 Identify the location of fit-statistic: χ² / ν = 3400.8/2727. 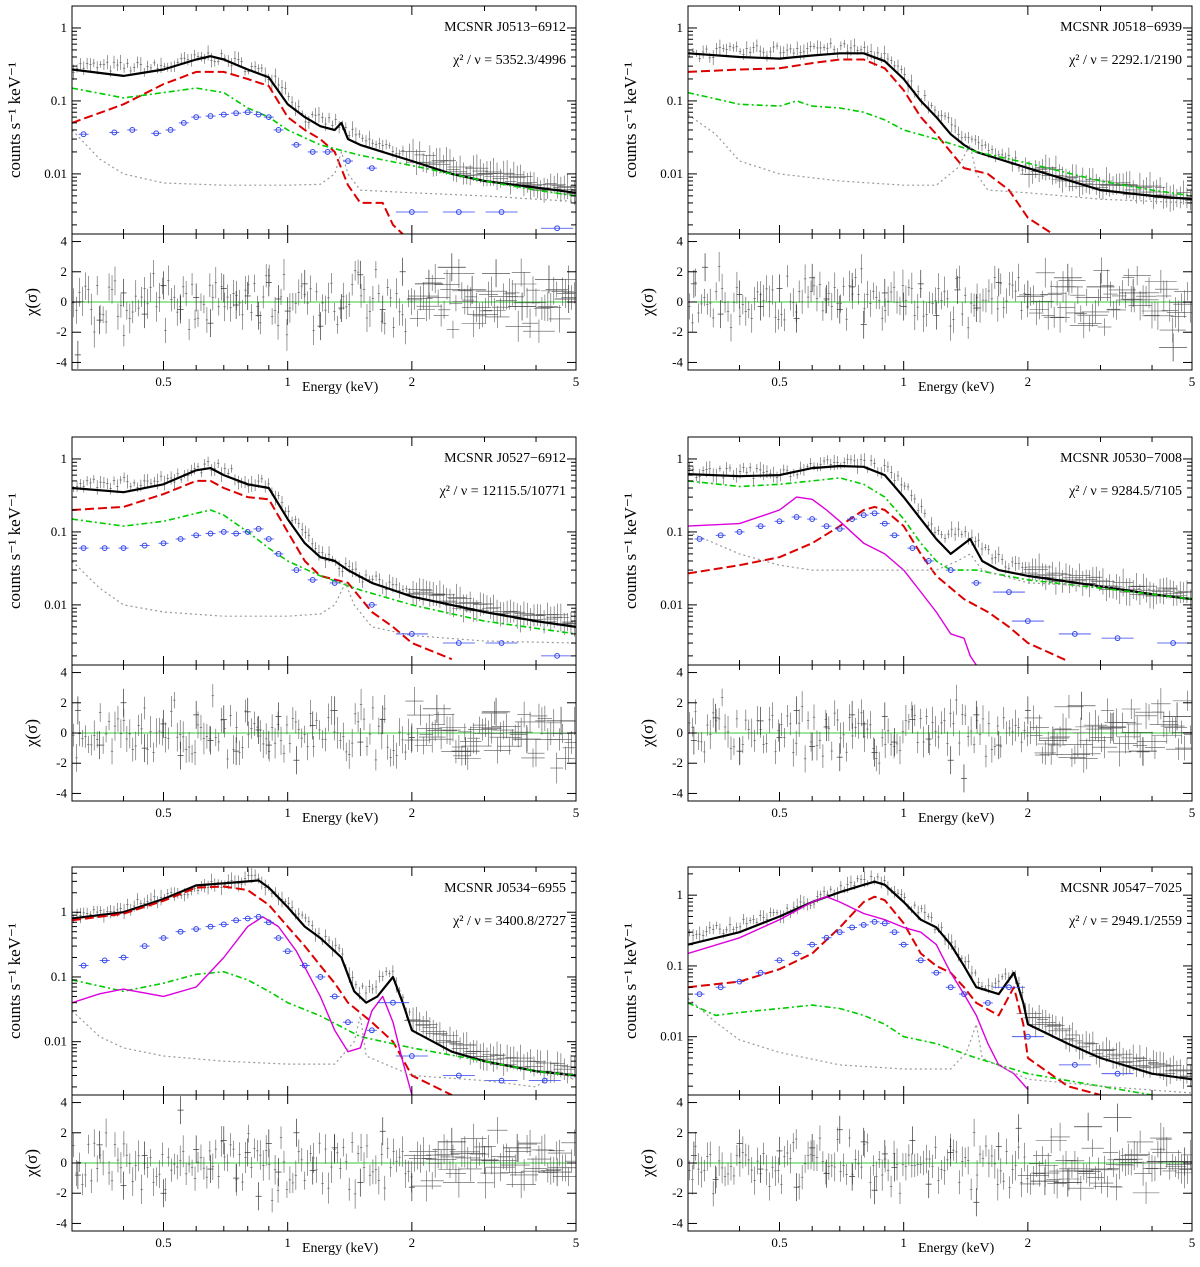
(509, 921).